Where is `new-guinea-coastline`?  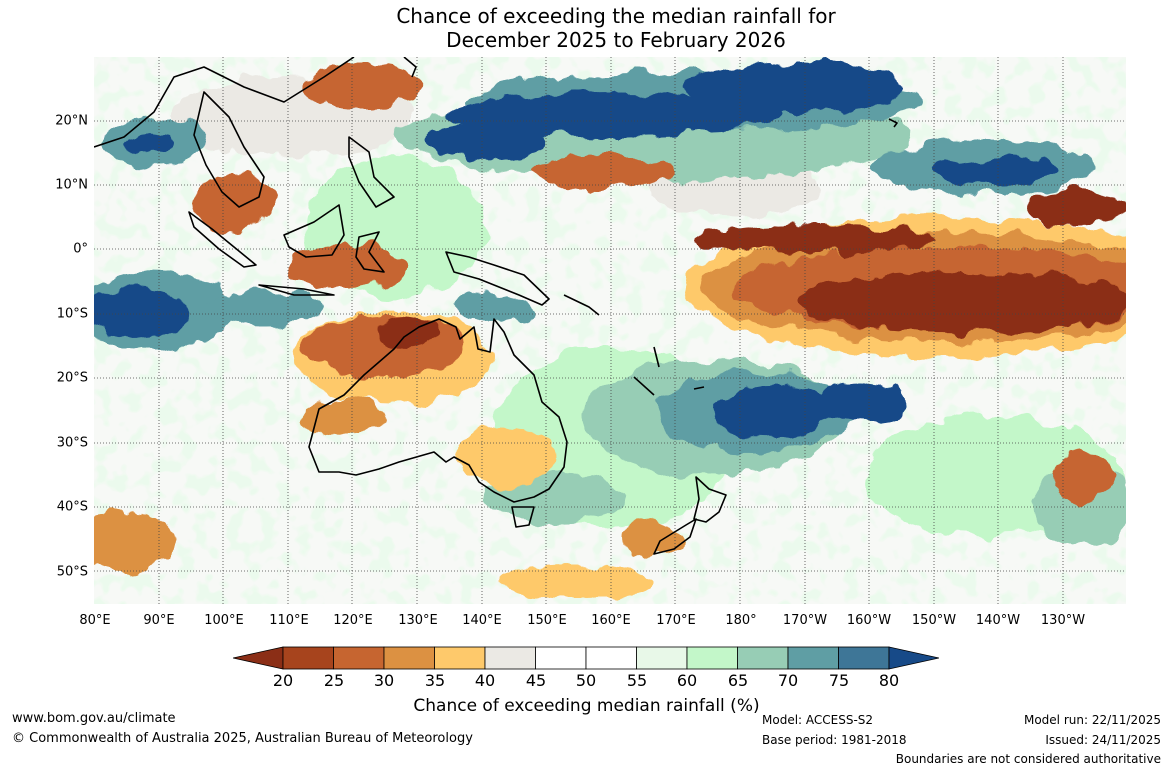 new-guinea-coastline is located at coordinates (497, 278).